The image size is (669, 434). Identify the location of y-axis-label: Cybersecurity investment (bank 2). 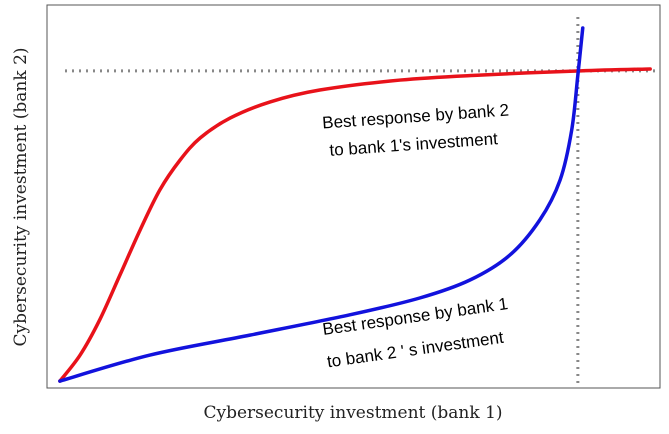
(21, 196).